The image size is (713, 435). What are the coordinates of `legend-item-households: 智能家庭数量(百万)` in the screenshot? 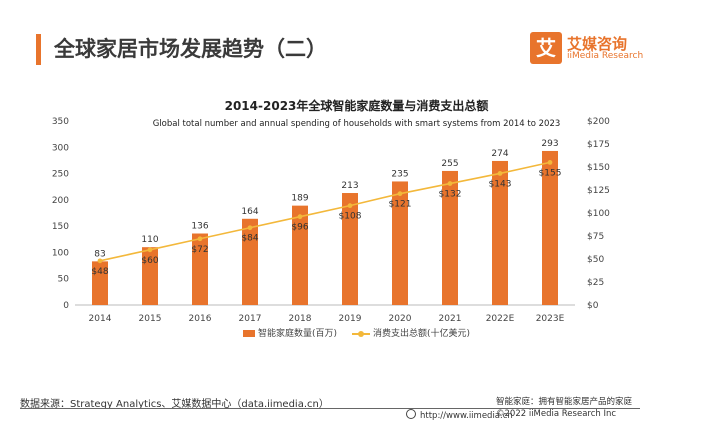 It's located at (290, 332).